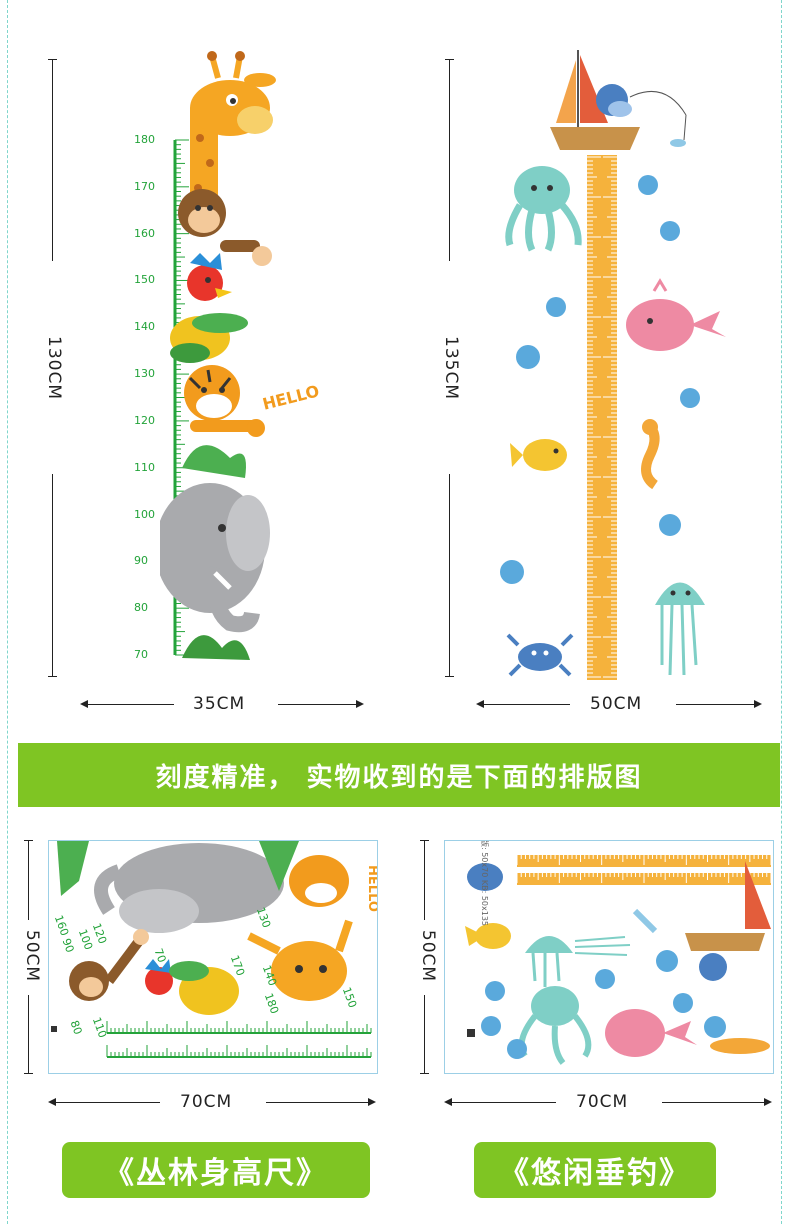 The width and height of the screenshot is (790, 1224). Describe the element at coordinates (600, 379) in the screenshot. I see `bubbles` at that location.